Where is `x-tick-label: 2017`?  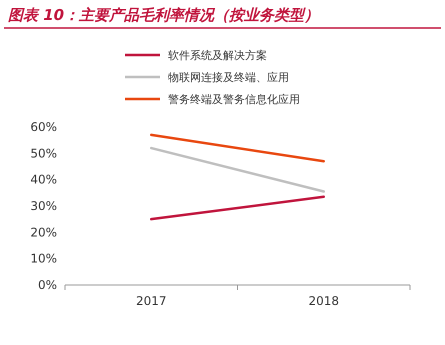
x-tick-label: 2017 is located at coordinates (151, 301).